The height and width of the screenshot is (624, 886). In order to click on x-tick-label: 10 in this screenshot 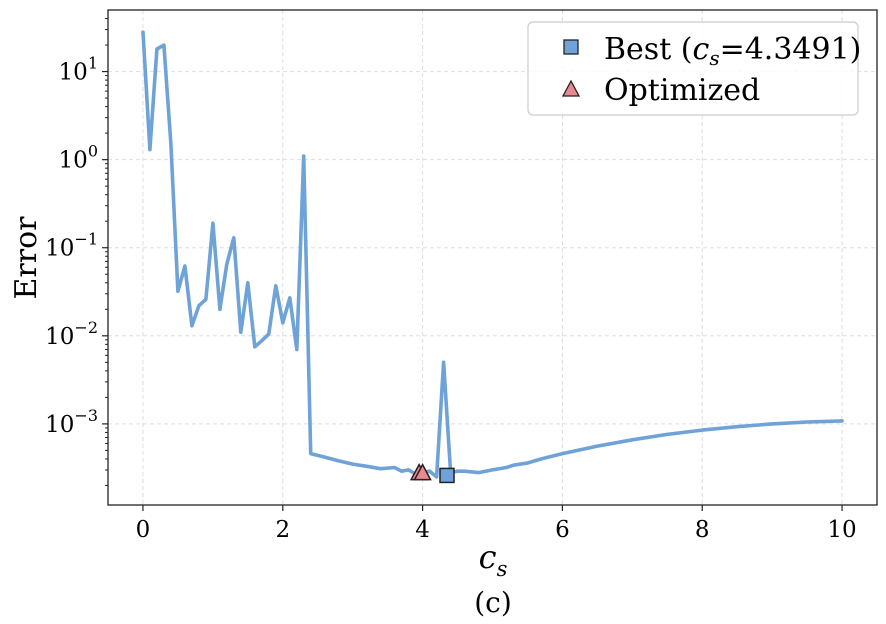, I will do `click(841, 530)`.